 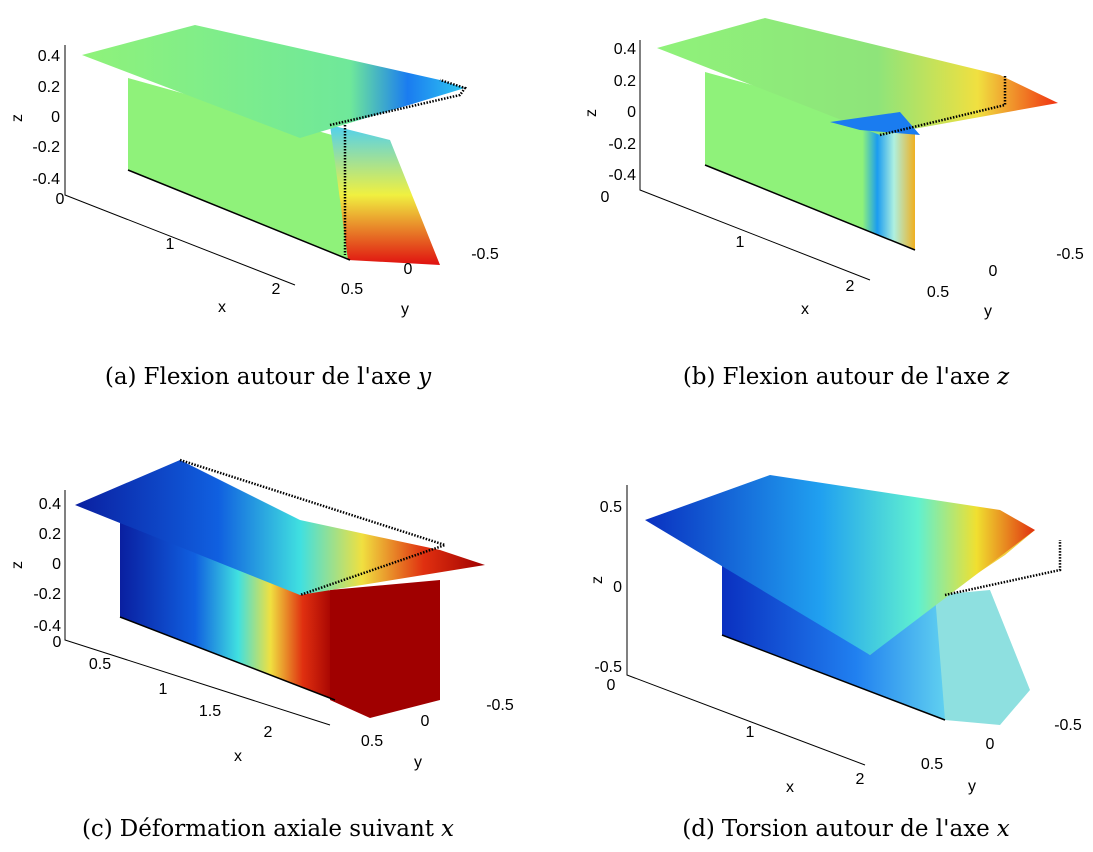 I want to click on caption: (a) Flexion autour de l'axe y, so click(x=268, y=377).